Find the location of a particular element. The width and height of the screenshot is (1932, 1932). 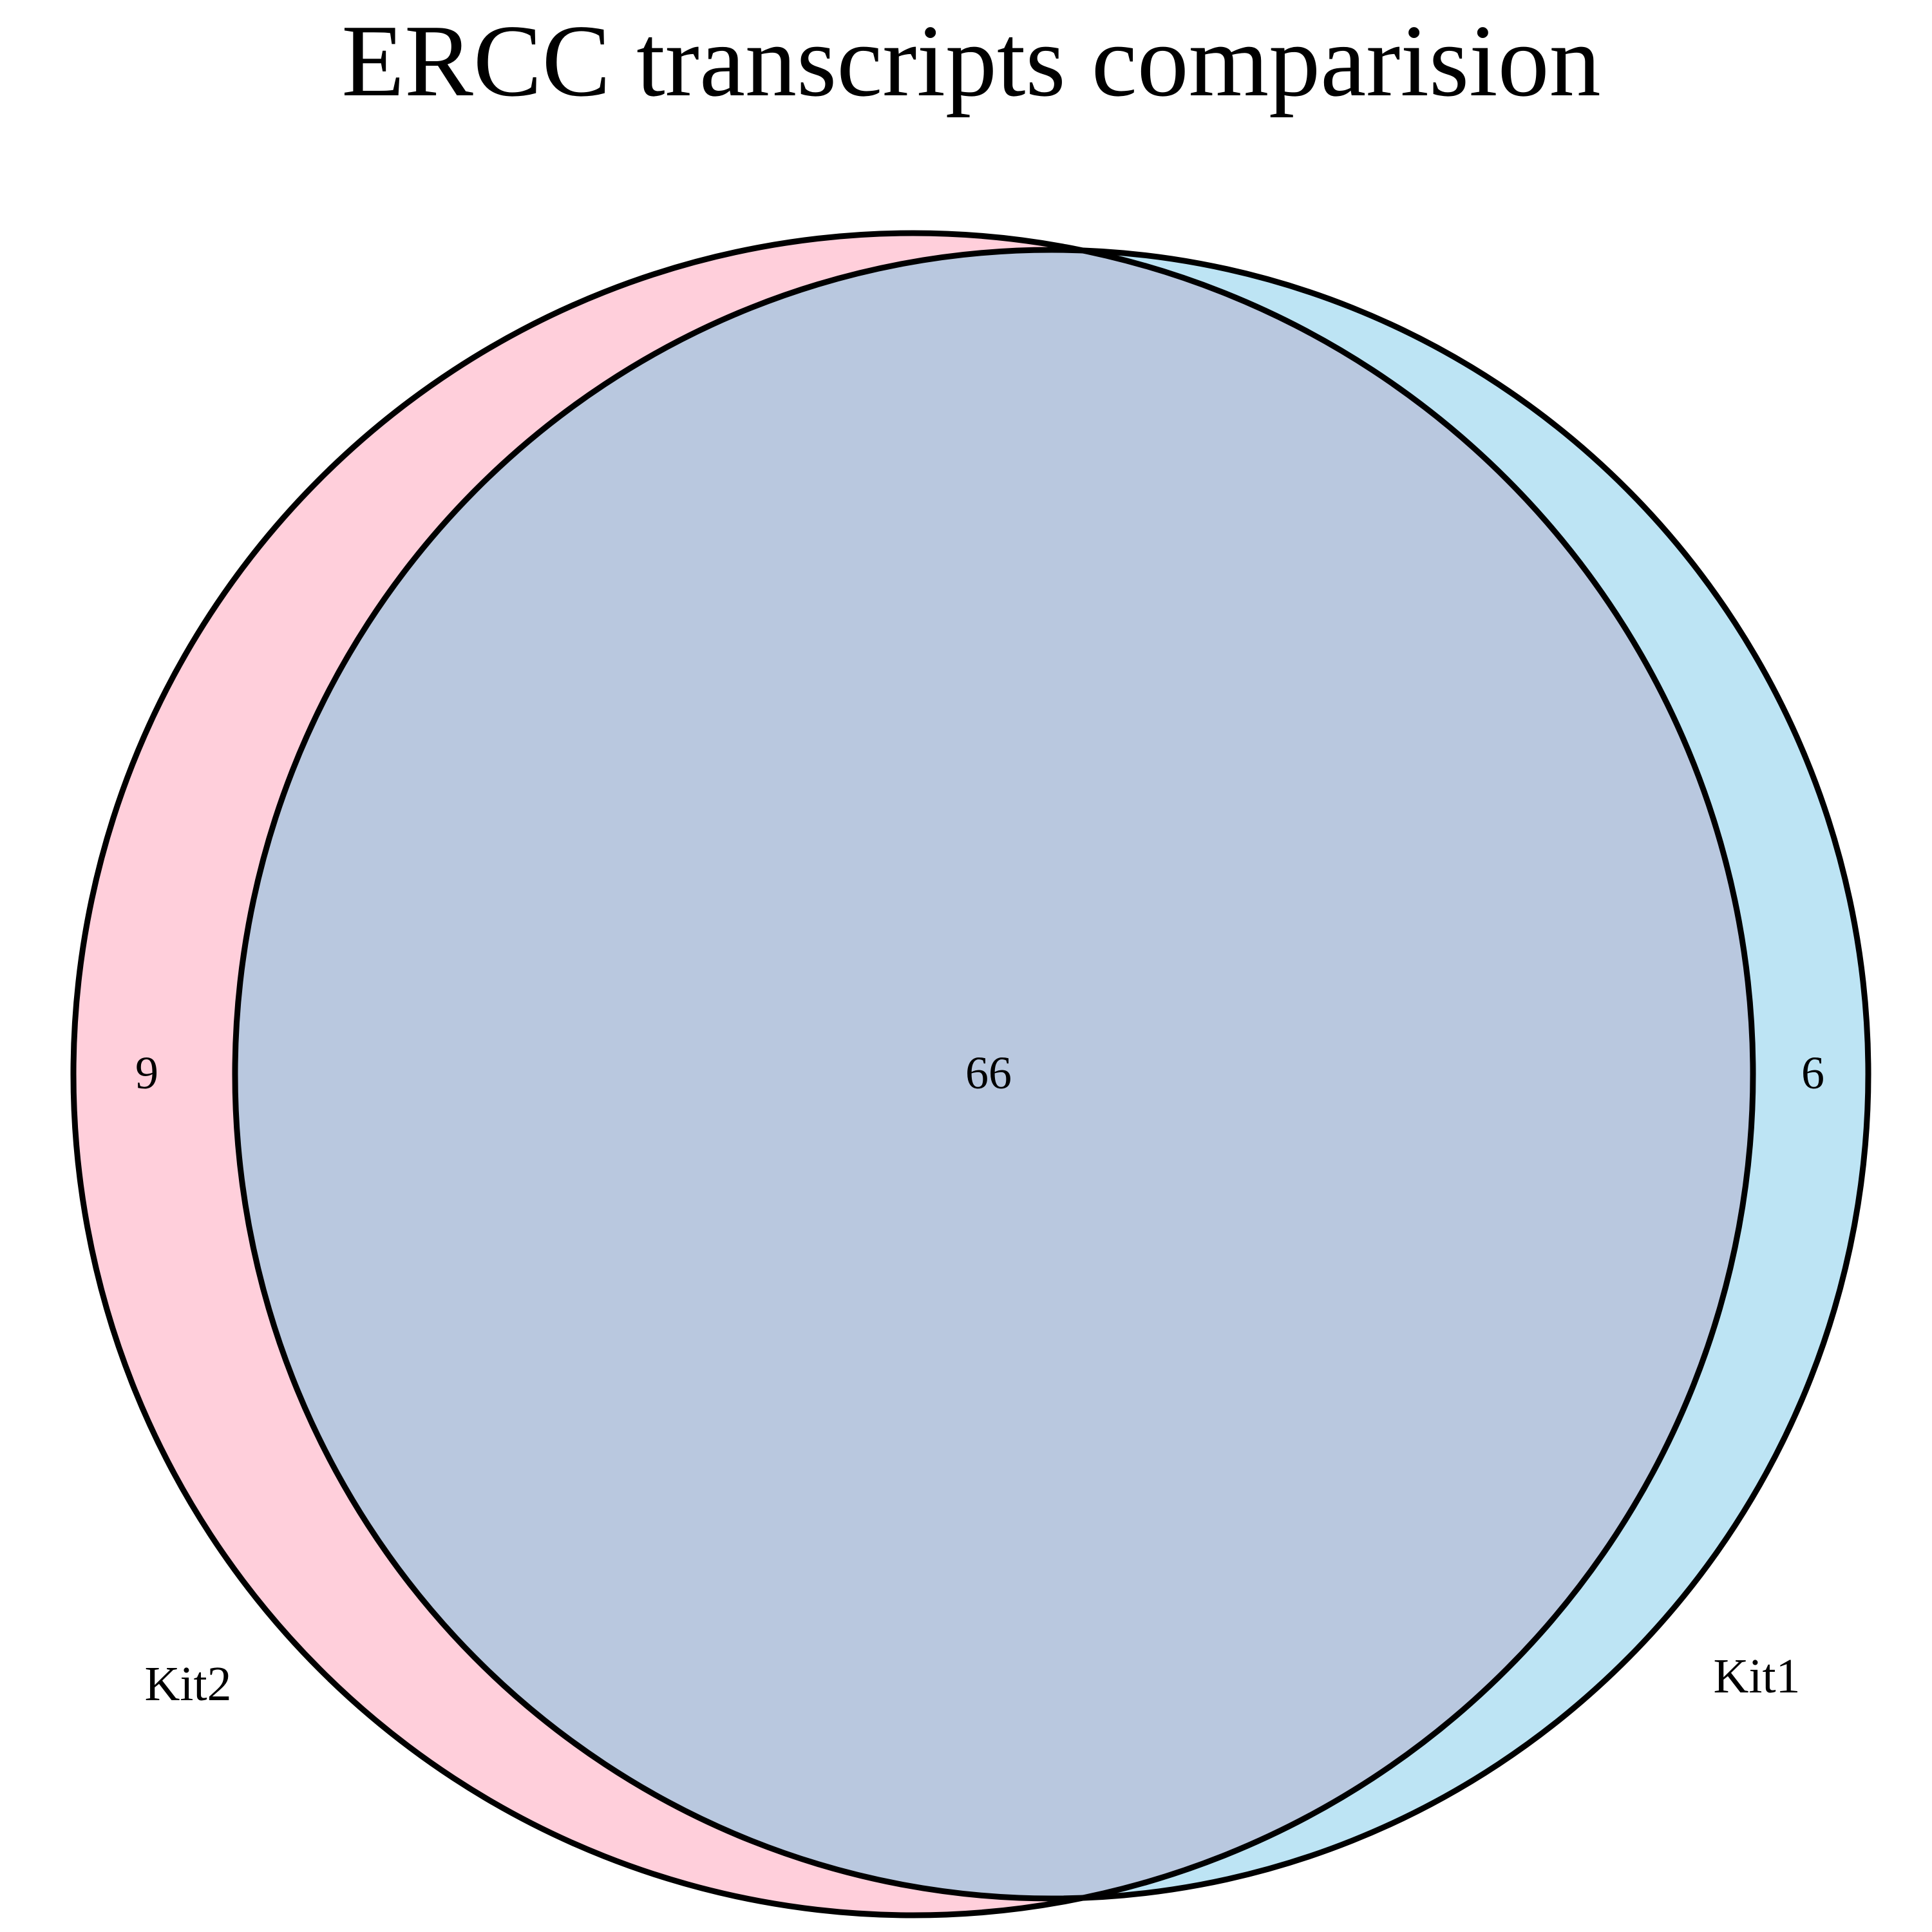

kit2-only-count: 9 is located at coordinates (147, 1073).